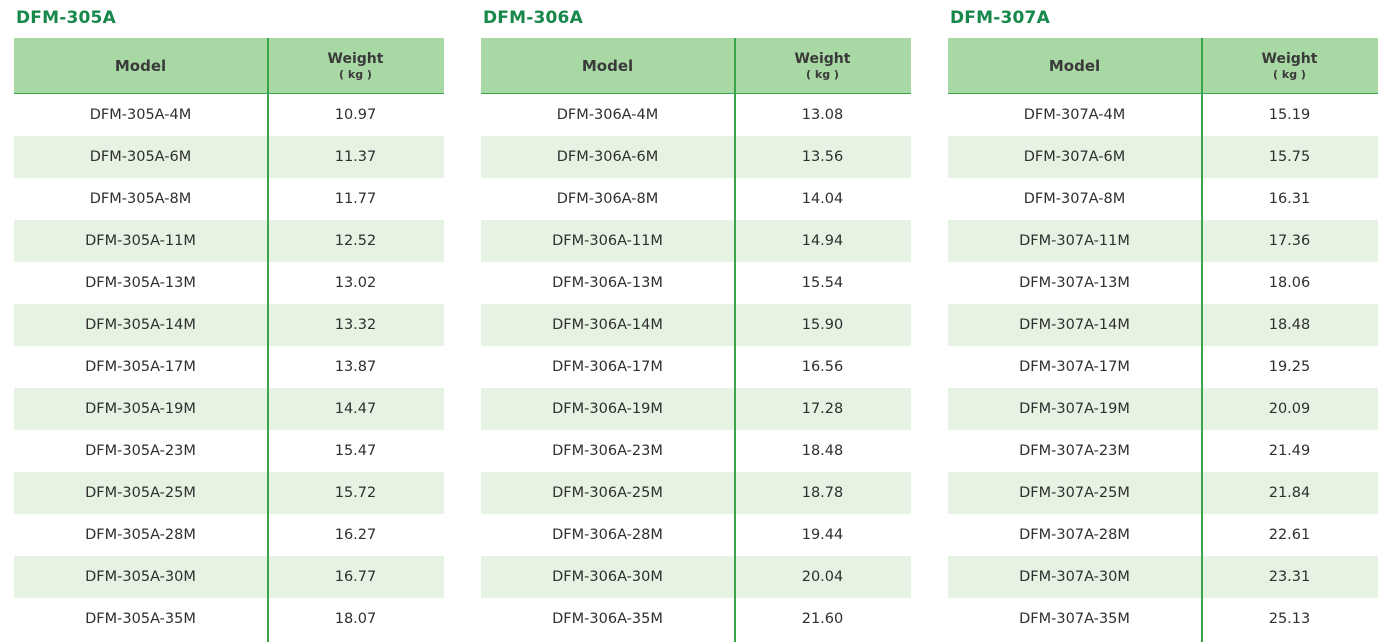 Image resolution: width=1389 pixels, height=644 pixels. I want to click on table-row: DFM-305A-8M 11.77, so click(229, 199).